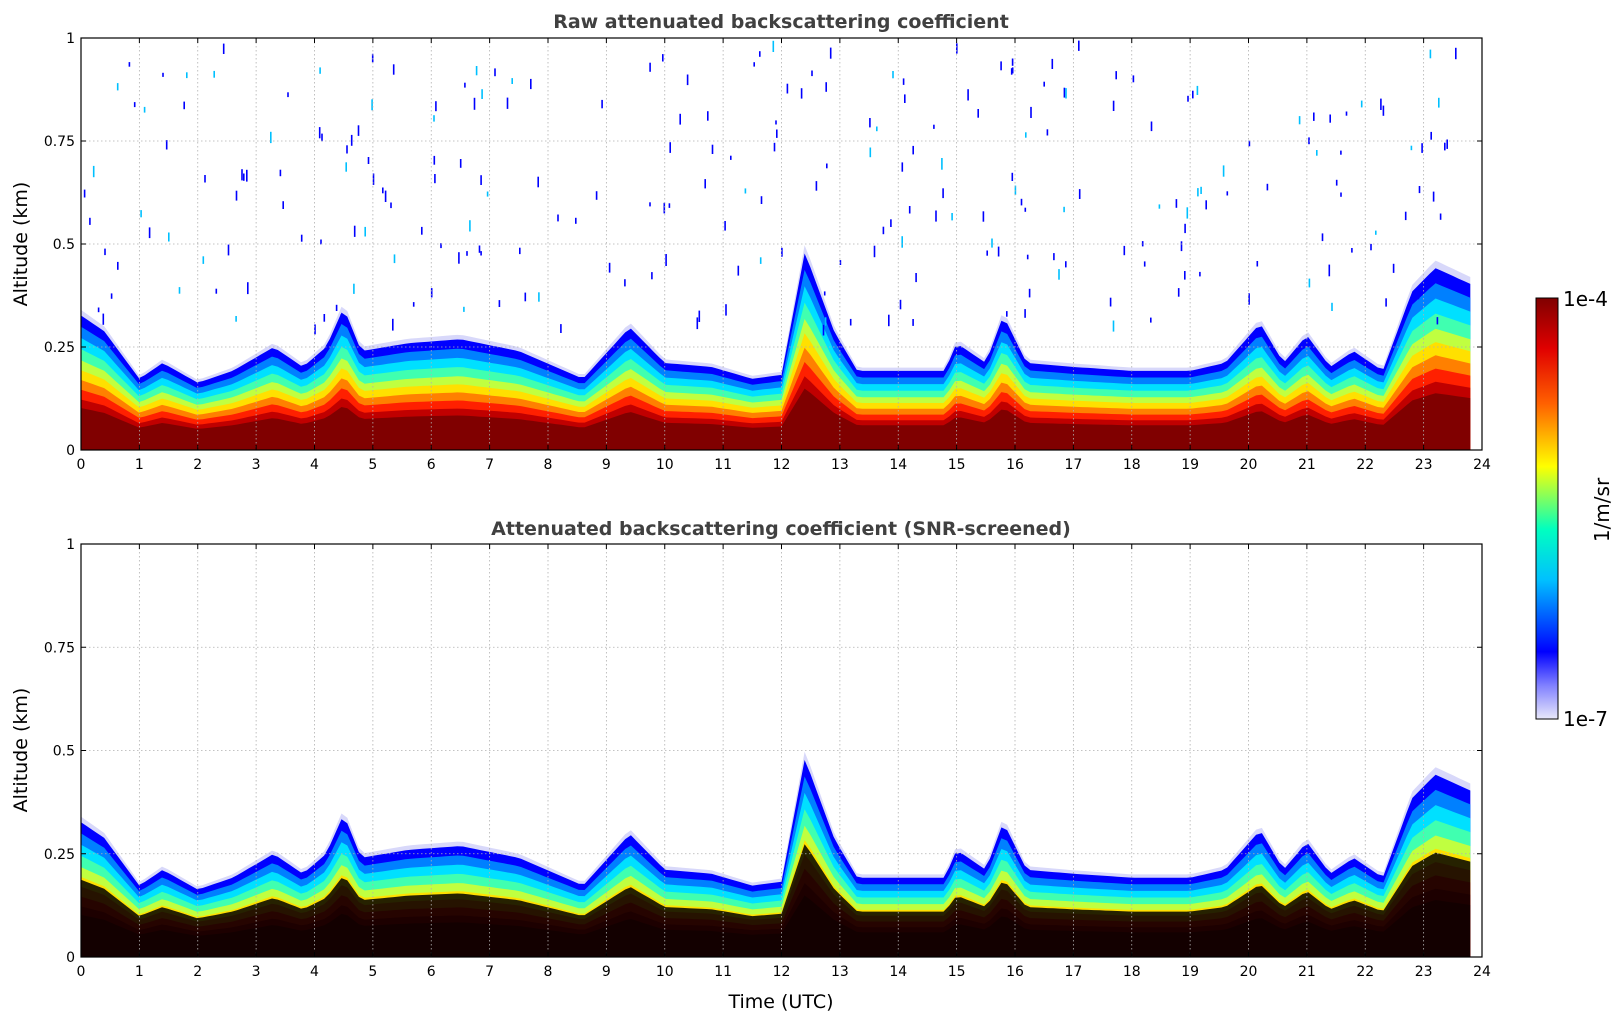 The image size is (1621, 1020). What do you see at coordinates (780, 1002) in the screenshot?
I see `x-axis-label: Time (UTC)` at bounding box center [780, 1002].